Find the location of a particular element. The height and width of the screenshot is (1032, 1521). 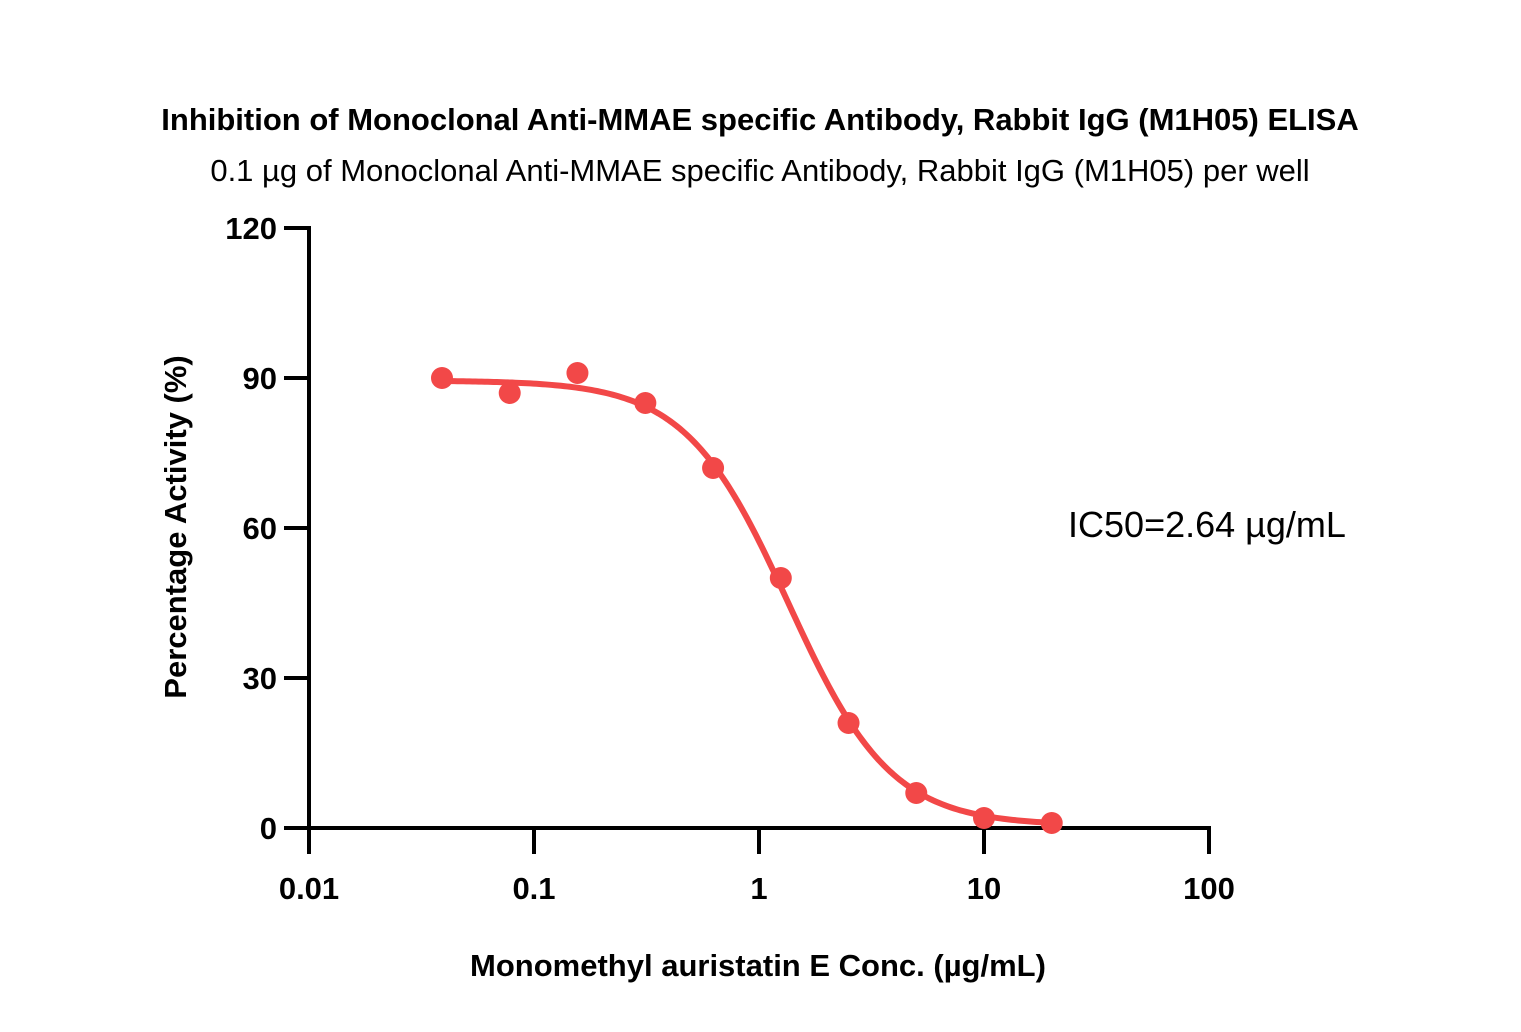

y-axis: 0 30 60 90 120 is located at coordinates (268, 528).